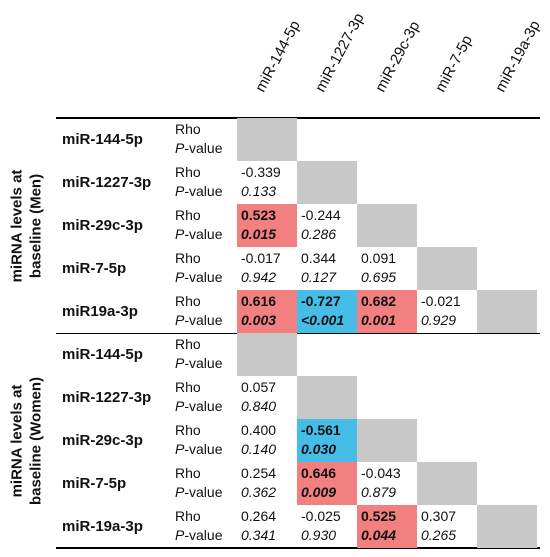 This screenshot has height=557, width=550. Describe the element at coordinates (259, 215) in the screenshot. I see `rho-value: 0.523` at that location.